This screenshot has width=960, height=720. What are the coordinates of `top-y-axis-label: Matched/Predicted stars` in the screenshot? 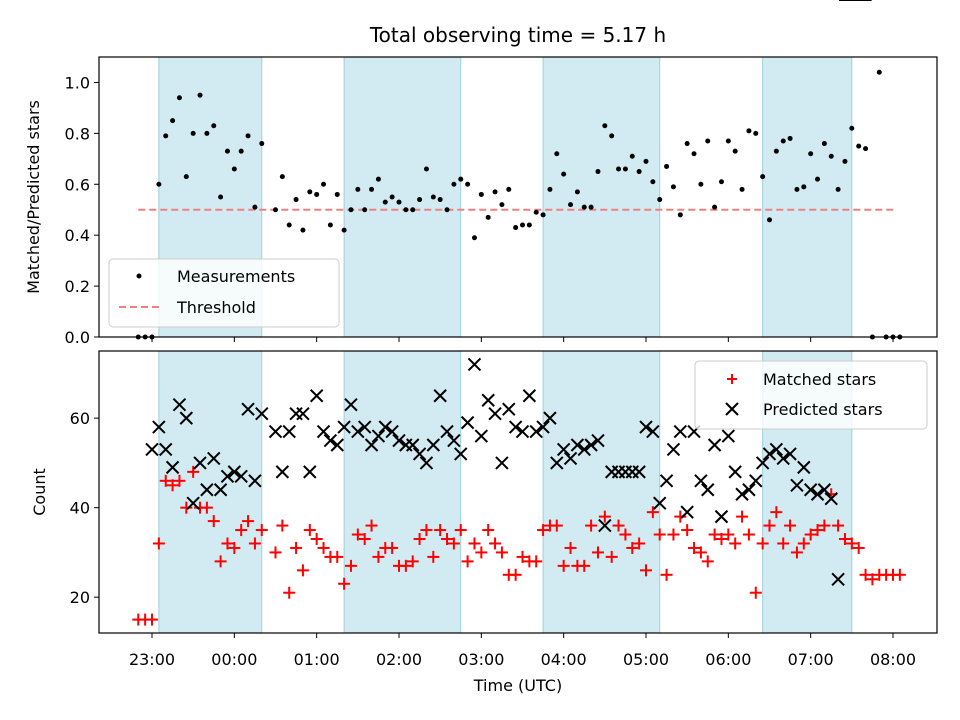 It's located at (33, 197).